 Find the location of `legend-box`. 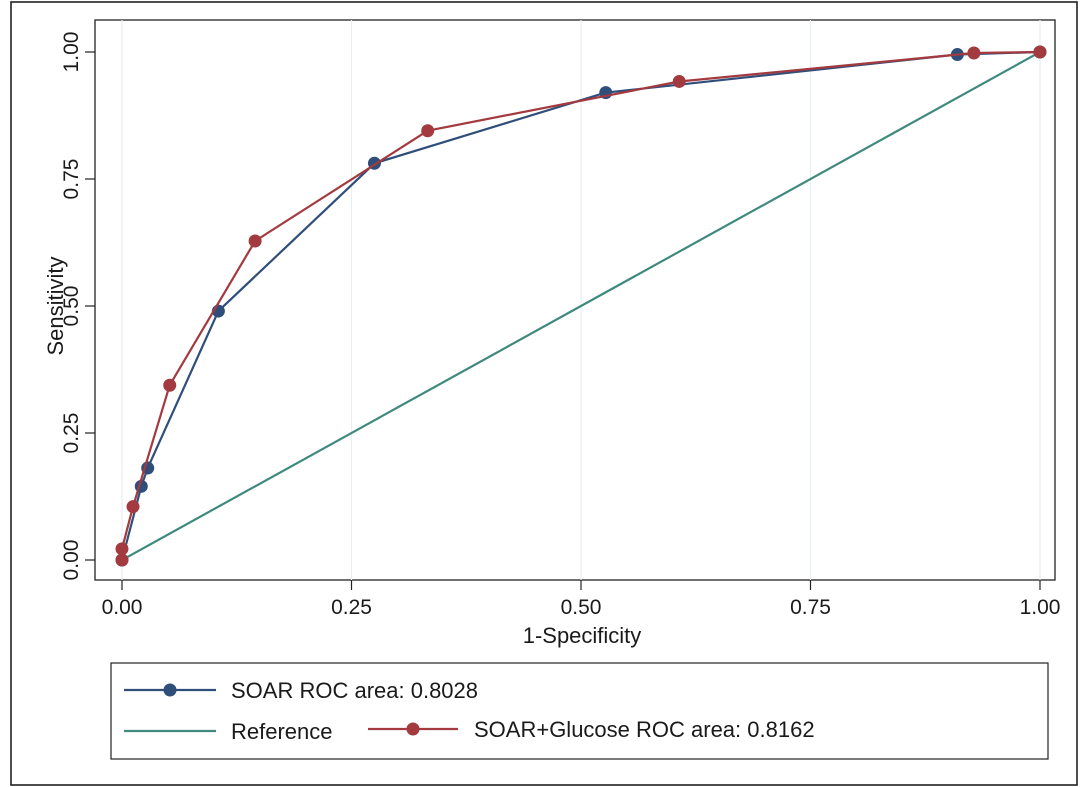

legend-box is located at coordinates (579, 711).